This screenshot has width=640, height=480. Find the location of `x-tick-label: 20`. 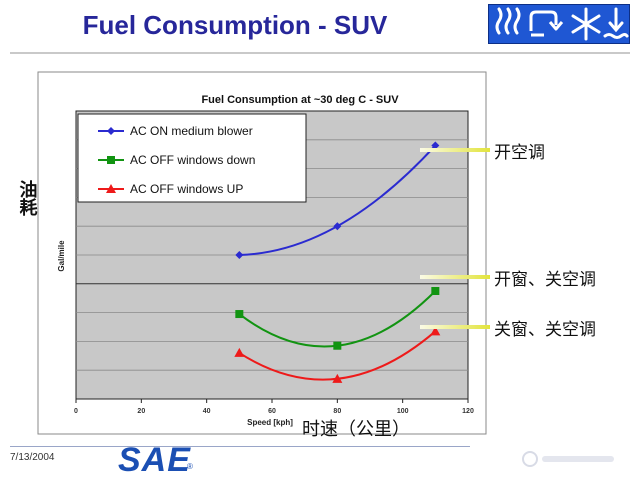

x-tick-label: 20 is located at coordinates (141, 411).